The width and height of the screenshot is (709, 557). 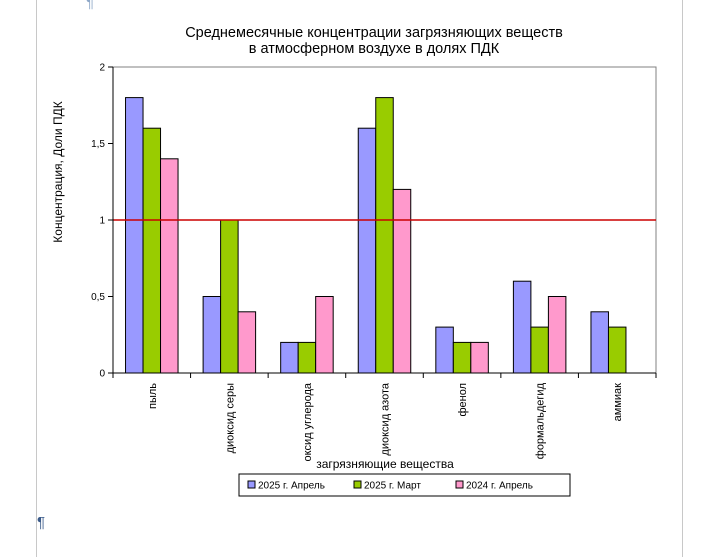 I want to click on legend-label: 2025 г. Март, so click(x=392, y=486).